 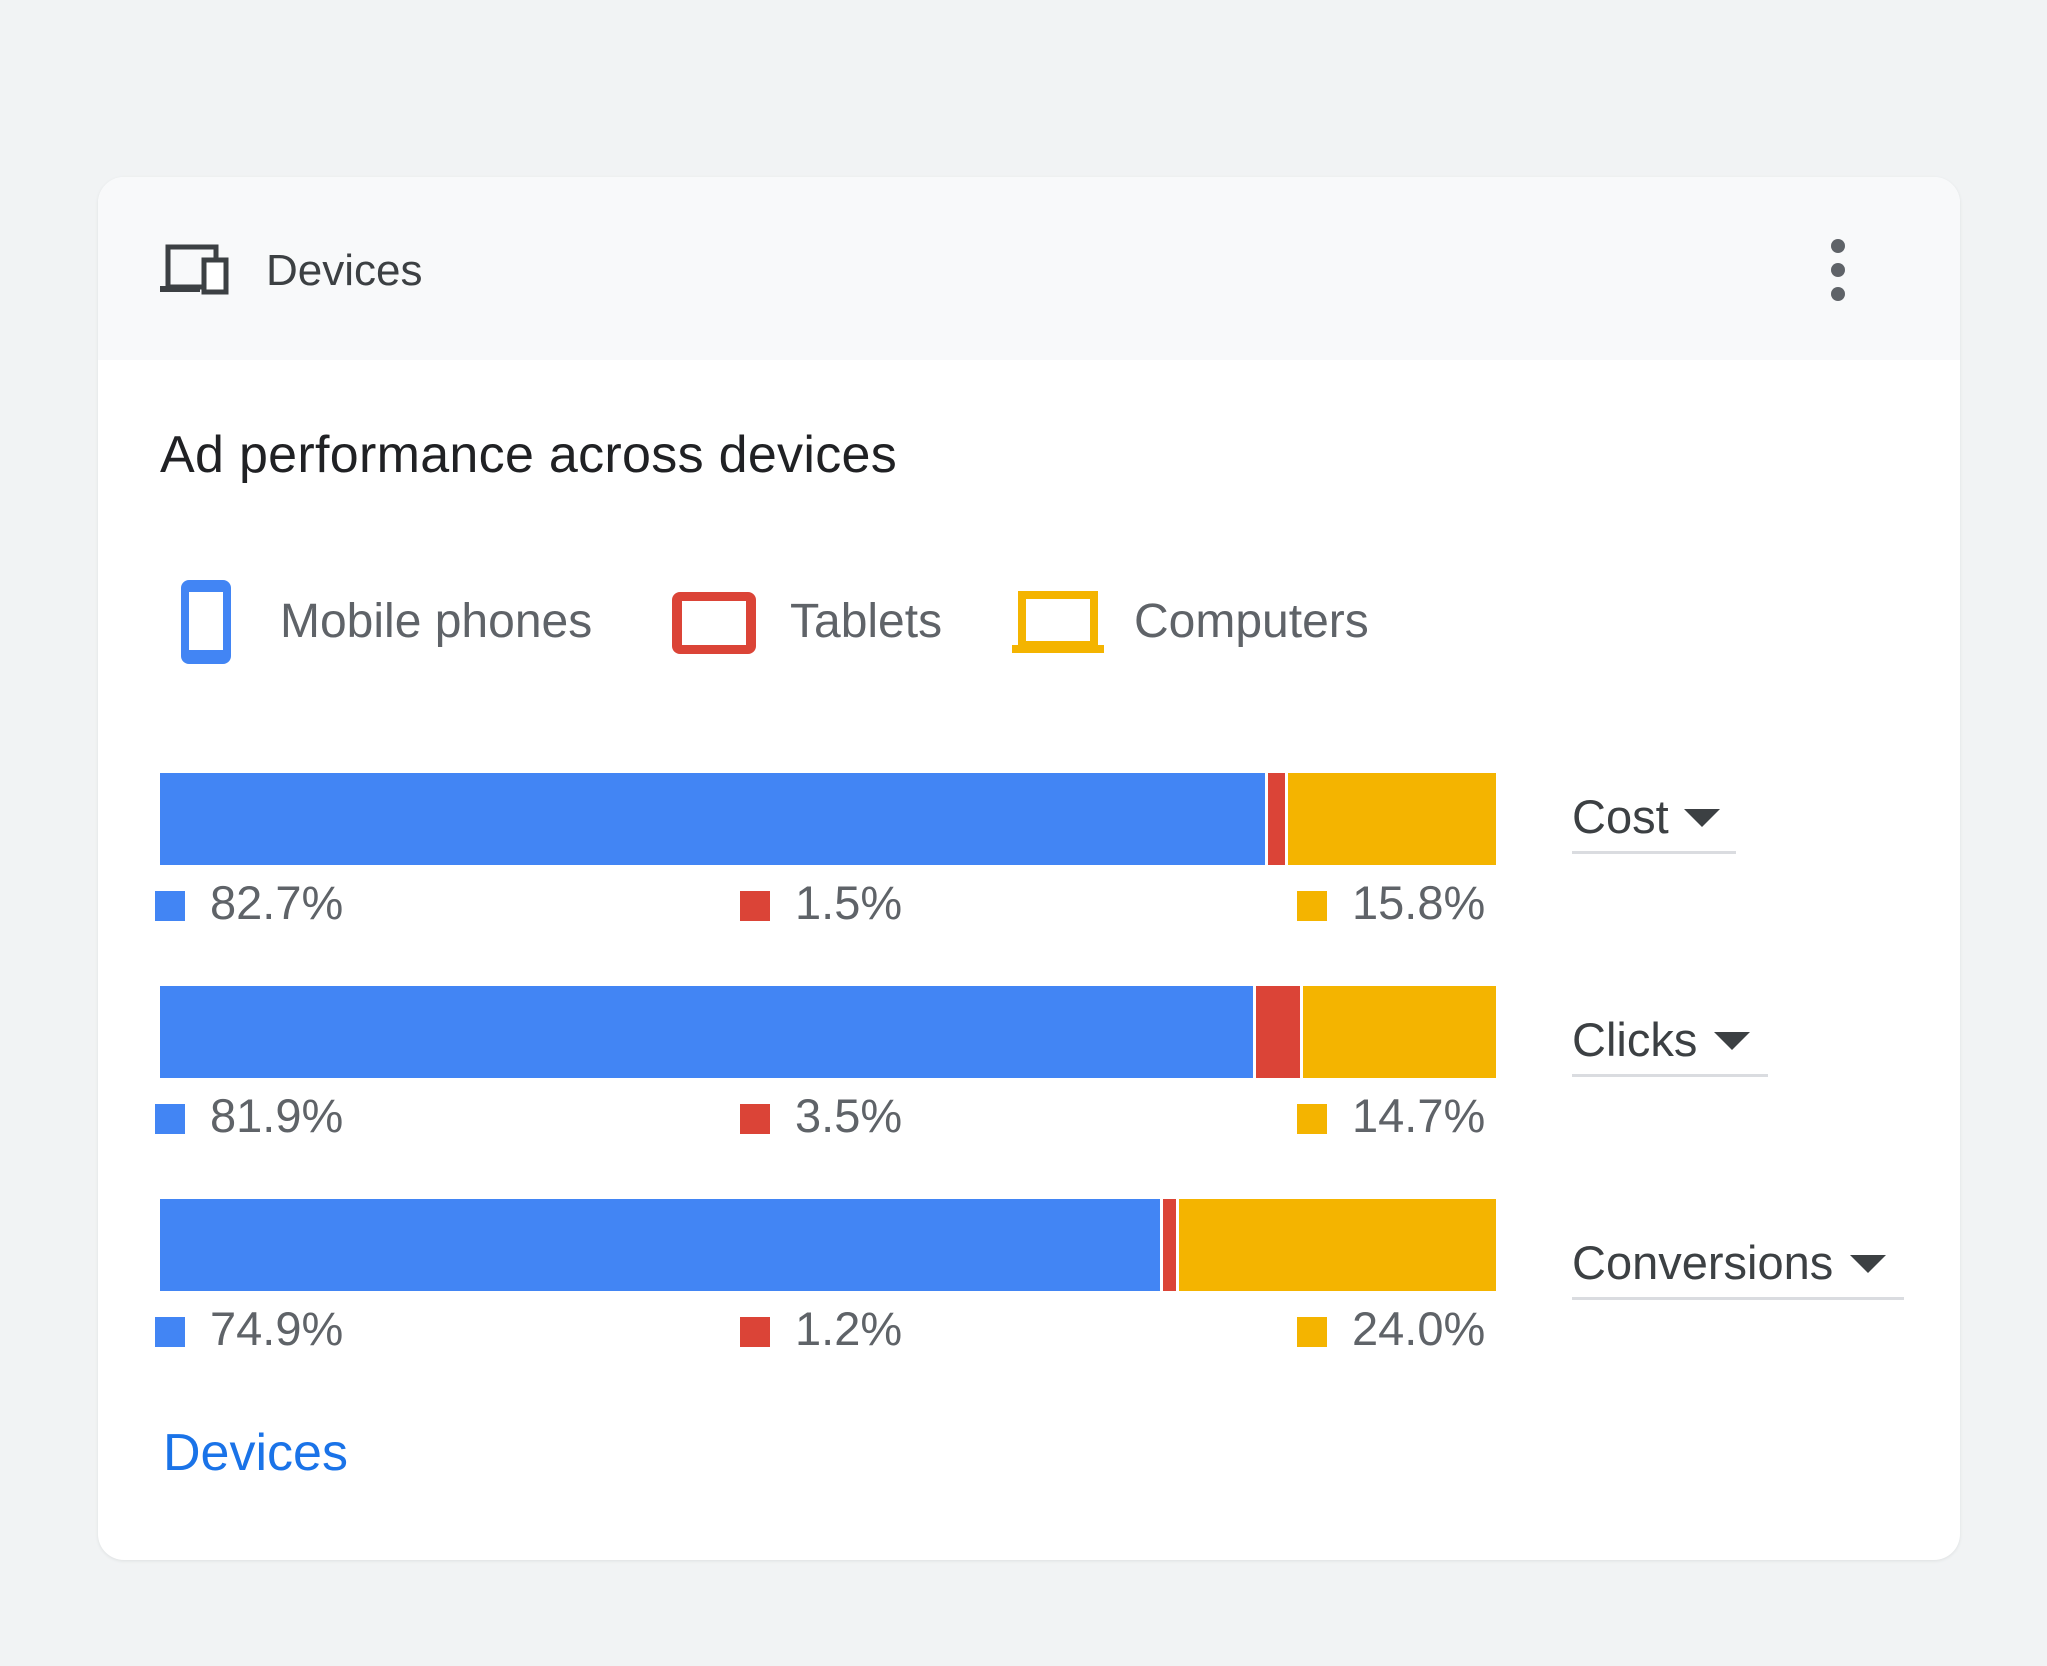 I want to click on value-text: 82.7%, so click(x=277, y=902).